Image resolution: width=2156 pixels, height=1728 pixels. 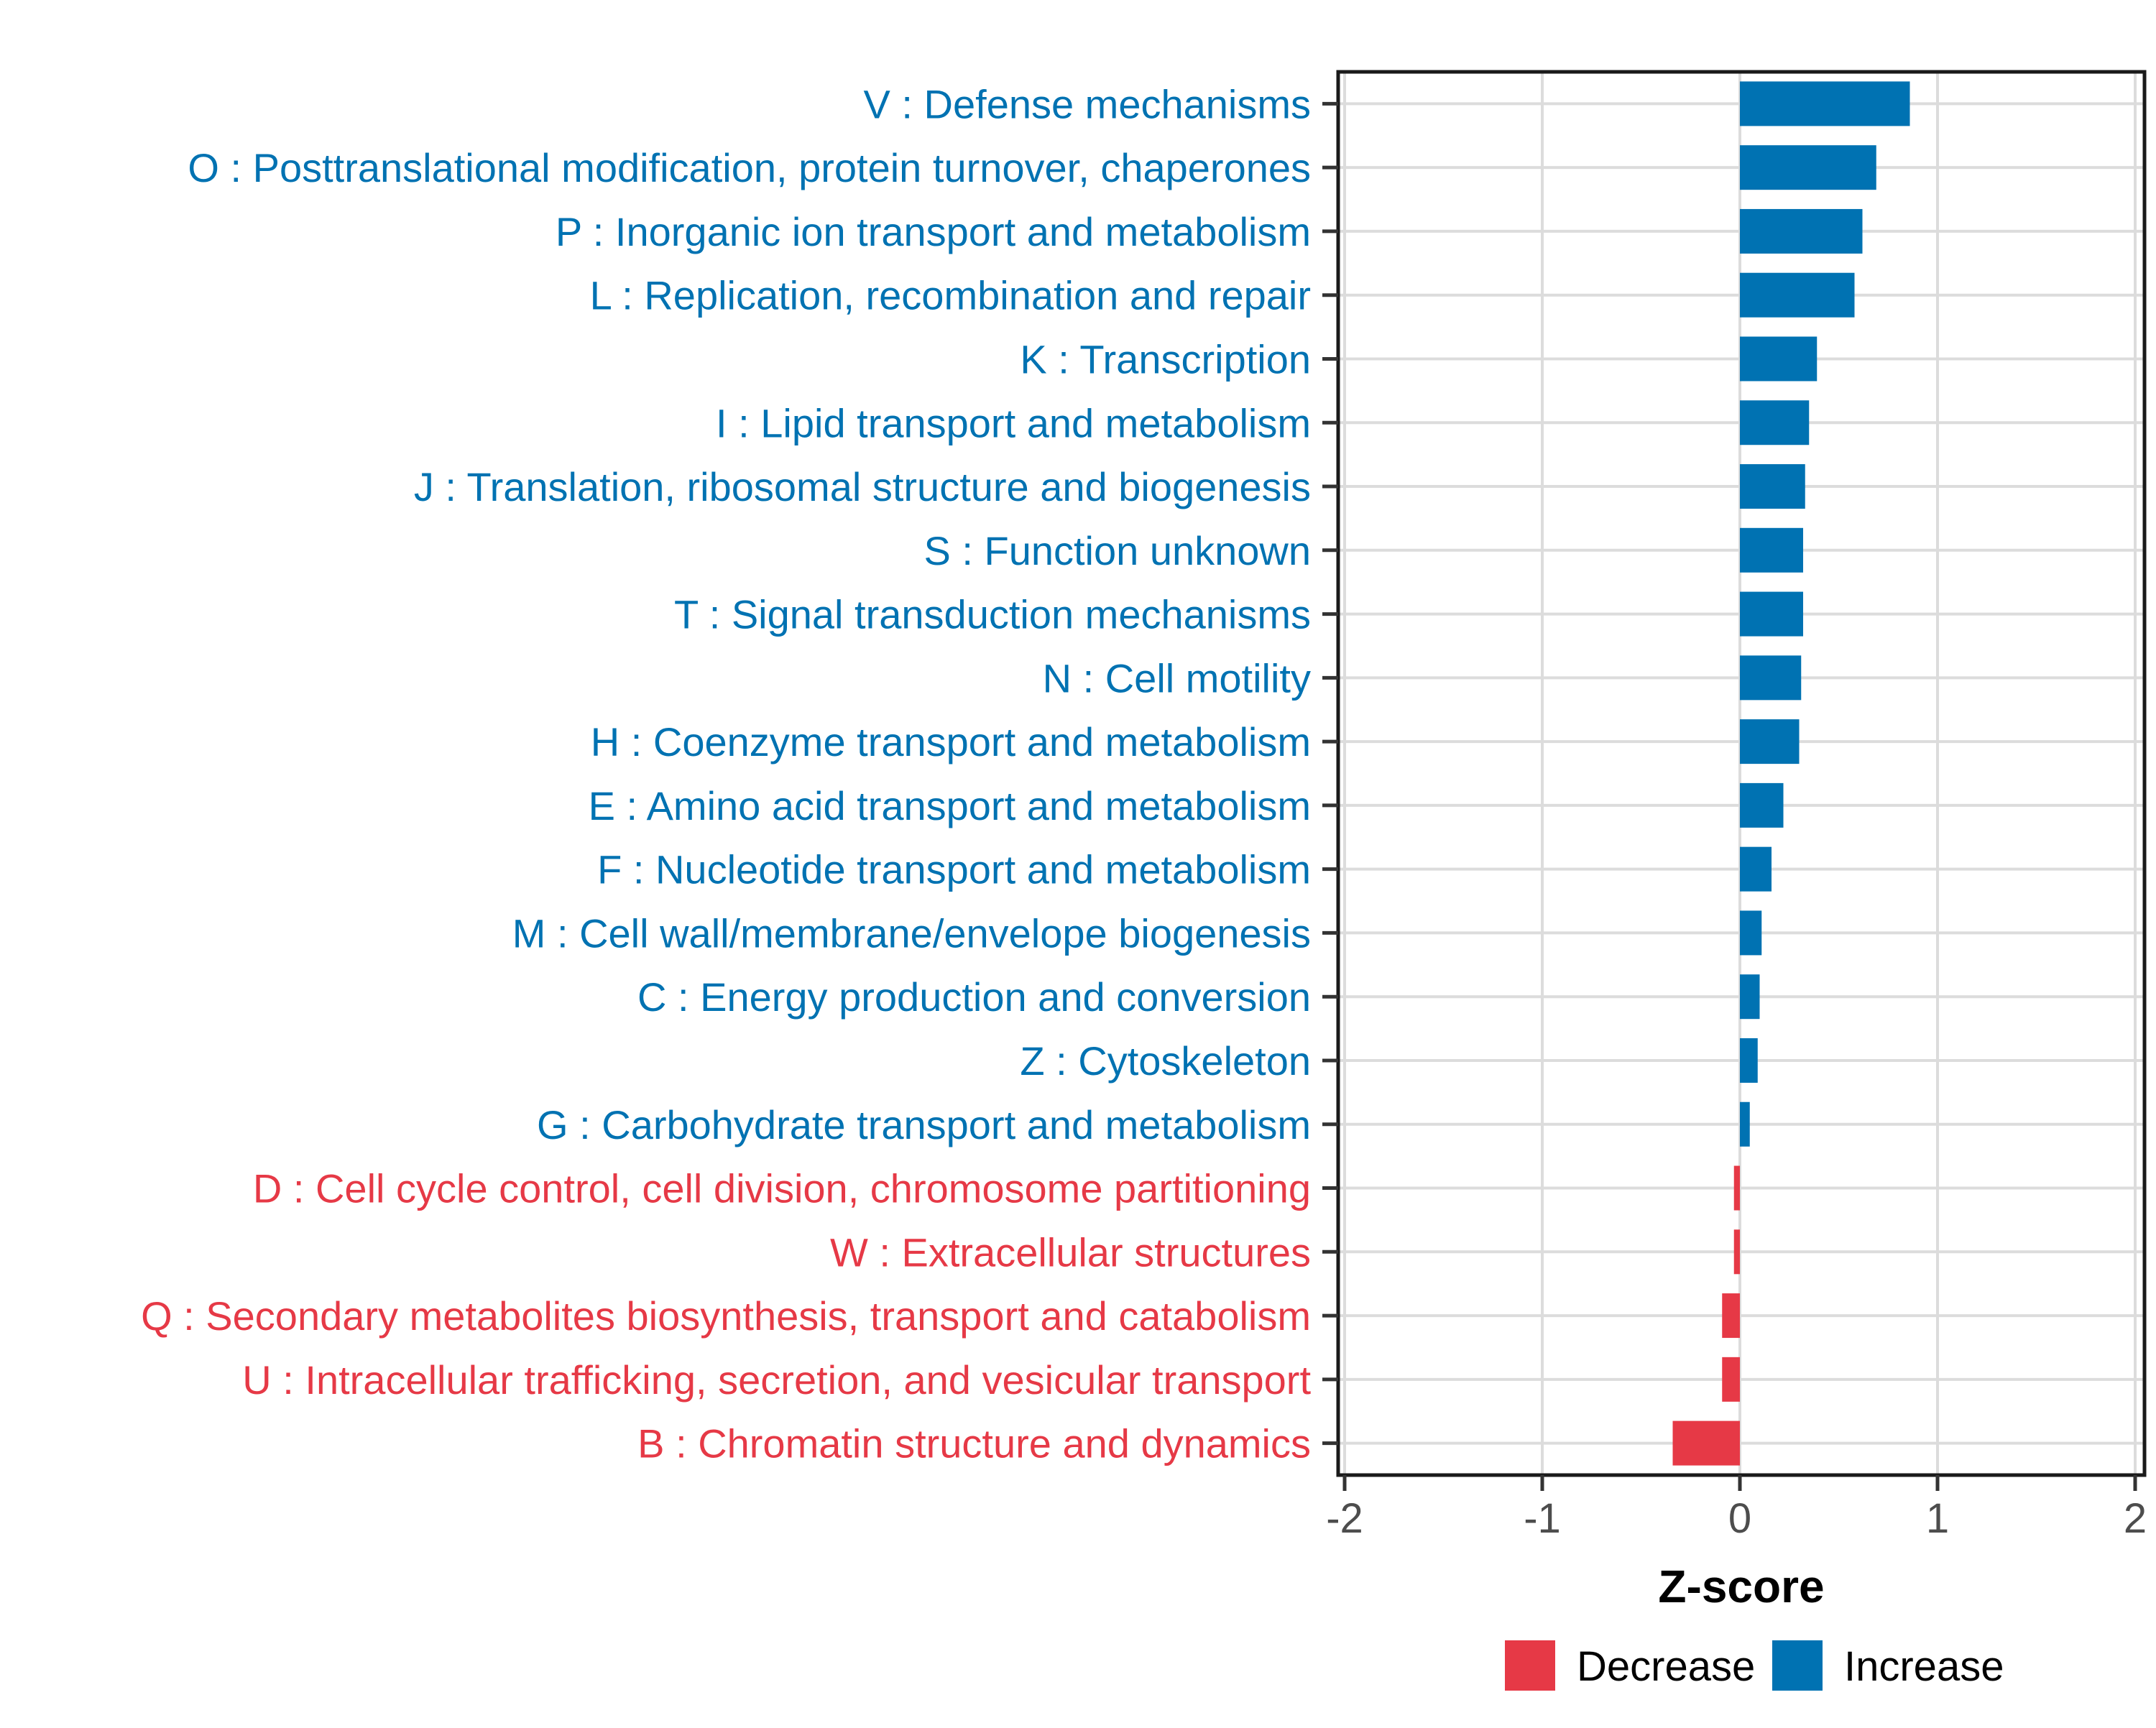 What do you see at coordinates (1737, 1188) in the screenshot?
I see `bar-D` at bounding box center [1737, 1188].